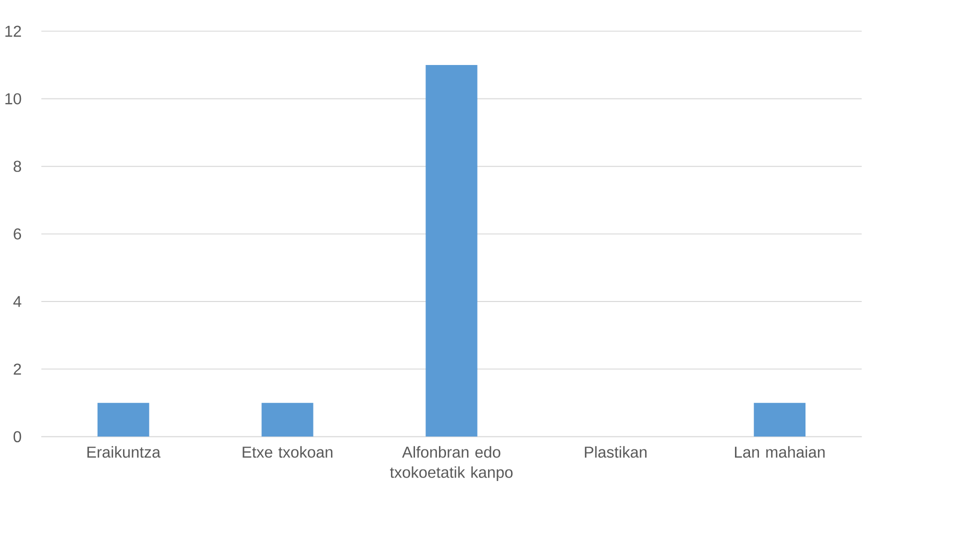 This screenshot has width=957, height=544. Describe the element at coordinates (13, 98) in the screenshot. I see `y-tick-label: 10` at that location.